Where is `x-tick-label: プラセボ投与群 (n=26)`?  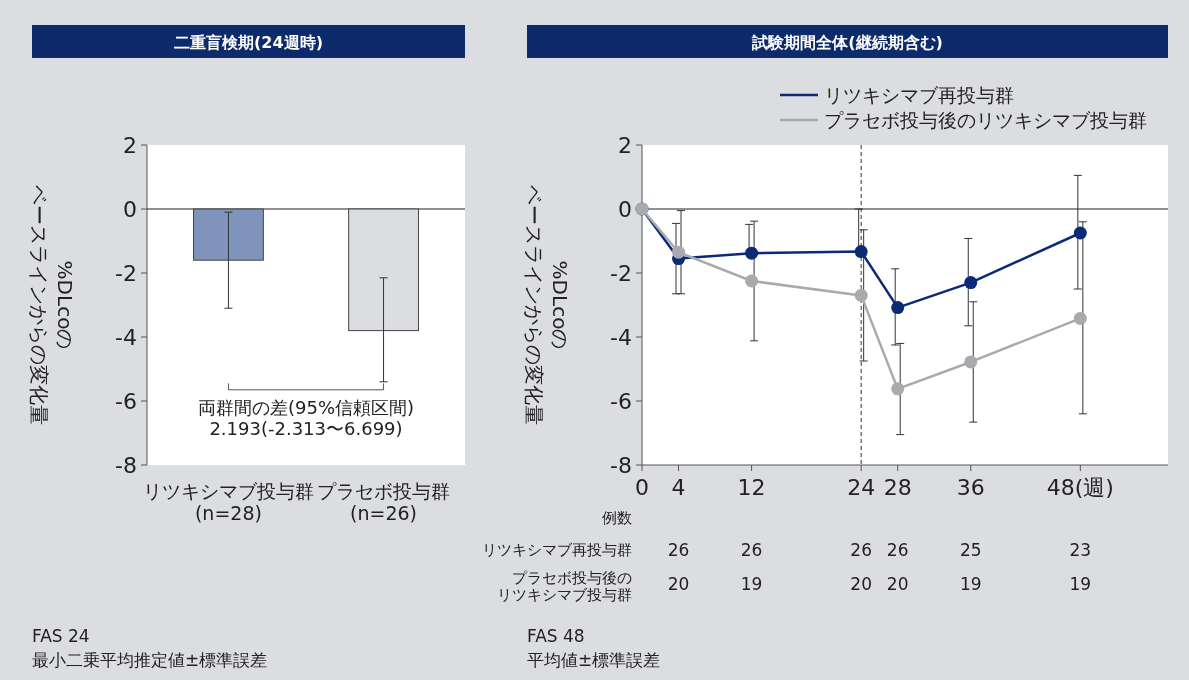 x-tick-label: プラセボ投与群 (n=26) is located at coordinates (384, 502).